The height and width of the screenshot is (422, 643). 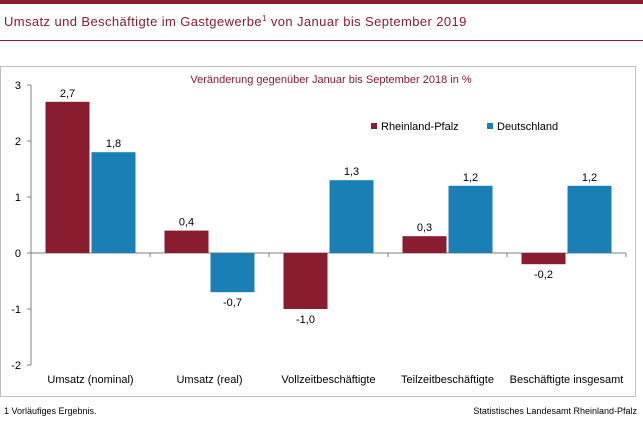 What do you see at coordinates (420, 127) in the screenshot?
I see `legend-label: Rheinland-Pfalz` at bounding box center [420, 127].